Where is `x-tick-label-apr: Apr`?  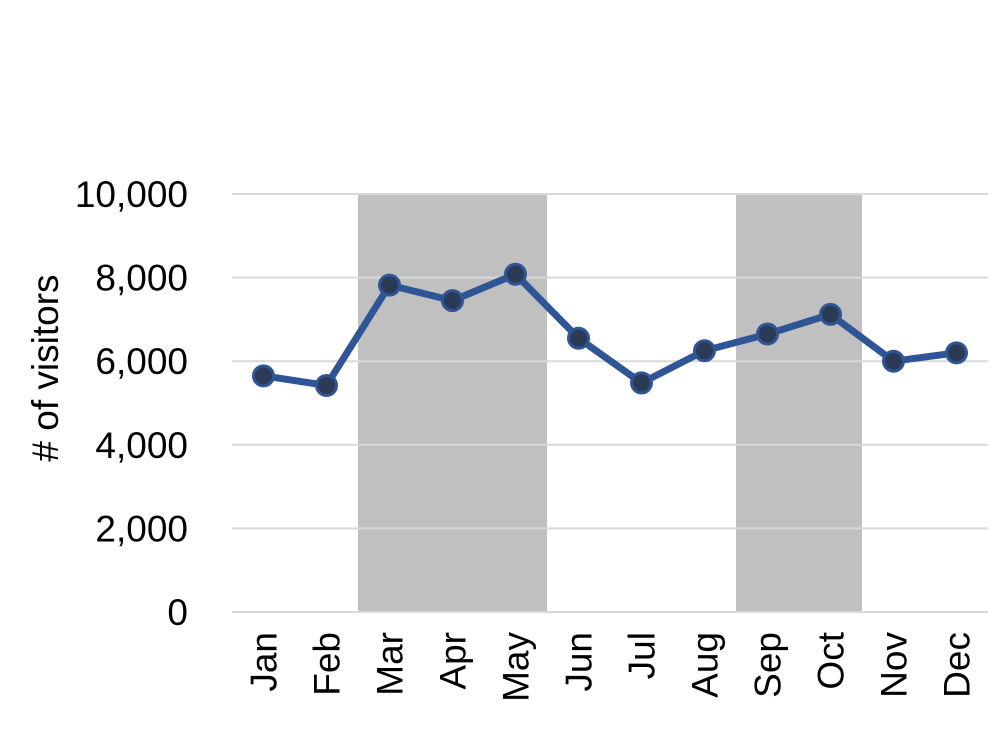 x-tick-label-apr: Apr is located at coordinates (453, 661).